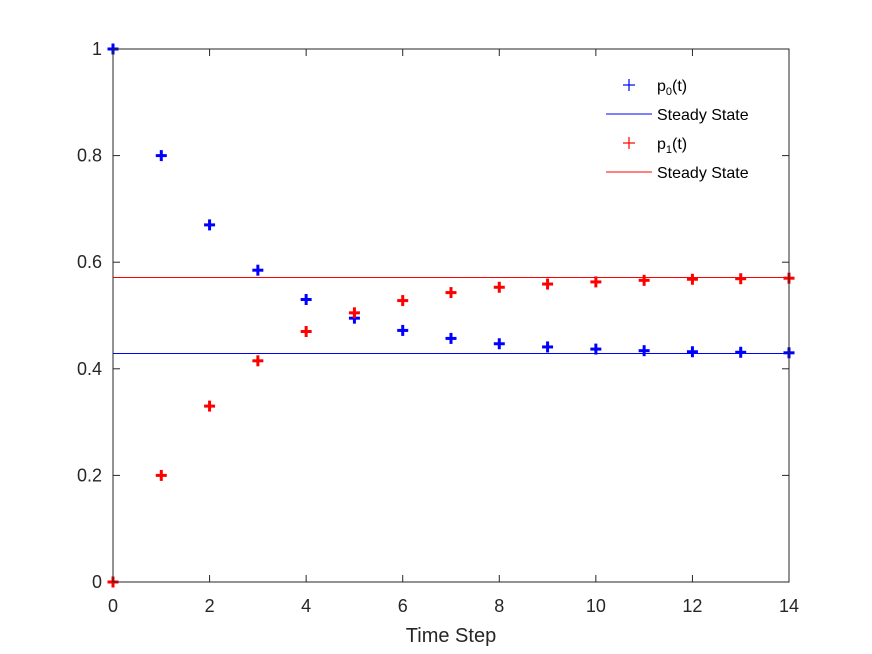  I want to click on y-tick-label: 0.8, so click(89, 156).